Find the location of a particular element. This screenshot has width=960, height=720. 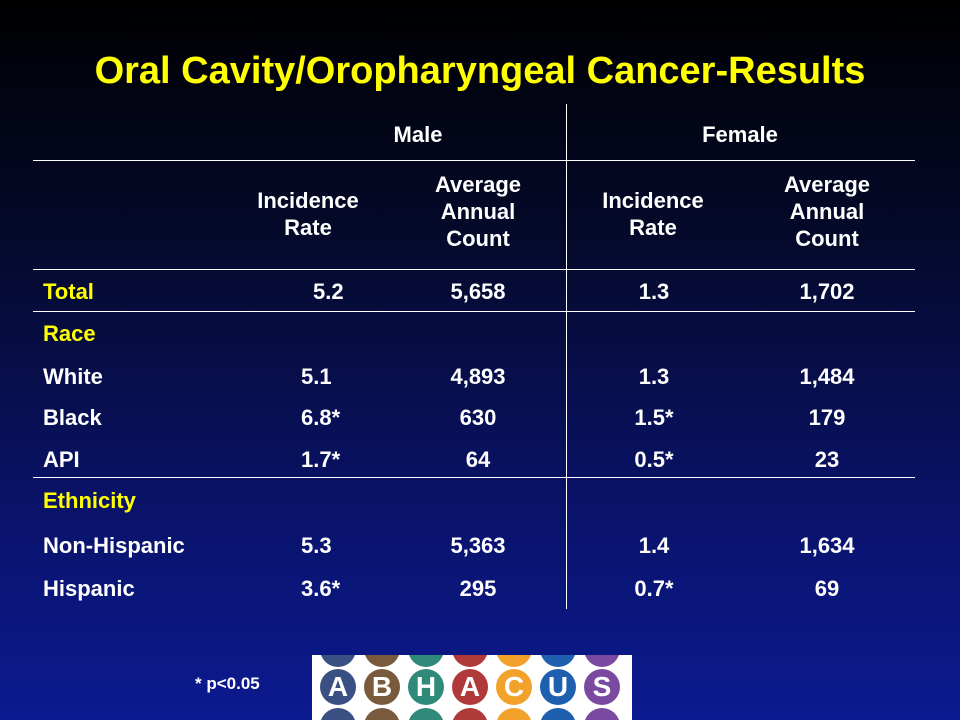

logo-letter: U is located at coordinates (558, 687).